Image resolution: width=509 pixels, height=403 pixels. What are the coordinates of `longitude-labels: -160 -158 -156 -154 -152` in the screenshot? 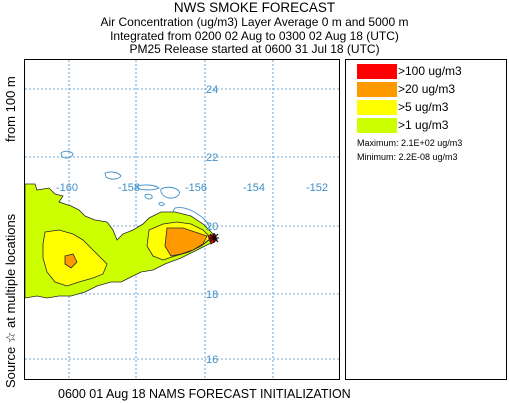 It's located at (192, 188).